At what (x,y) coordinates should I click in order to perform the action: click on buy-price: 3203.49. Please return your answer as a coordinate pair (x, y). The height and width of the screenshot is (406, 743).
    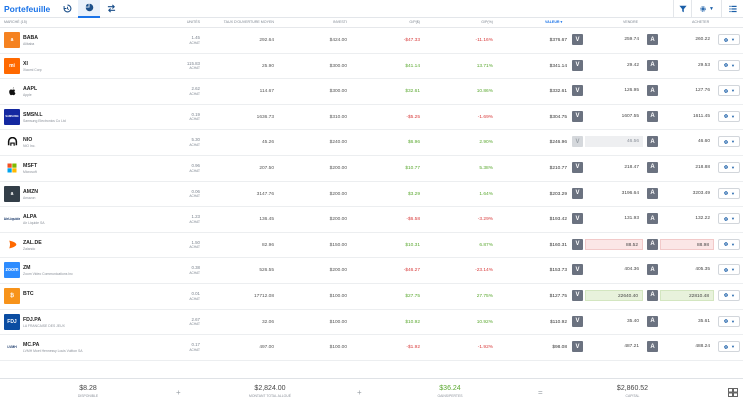
    Looking at the image, I should click on (701, 193).